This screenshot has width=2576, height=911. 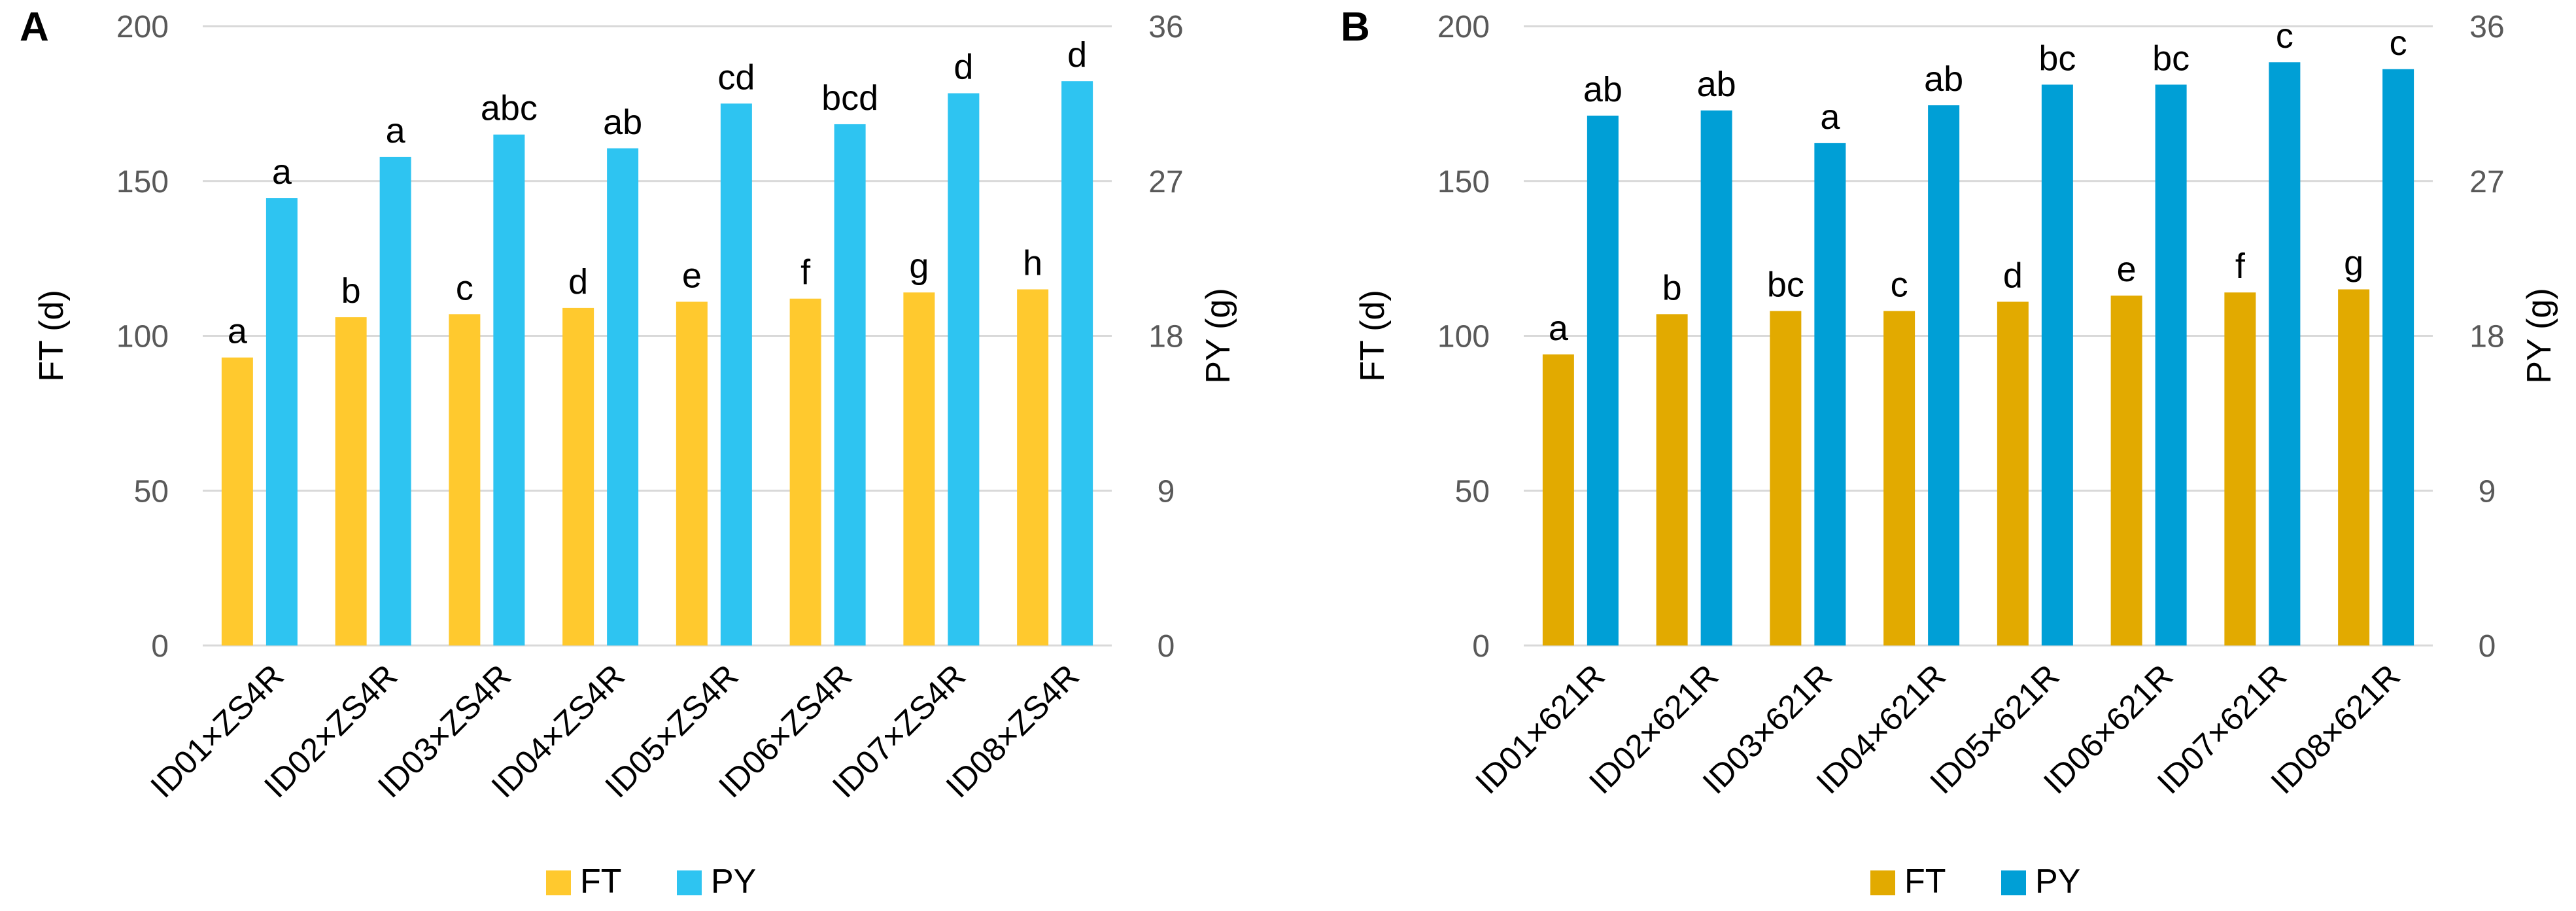 I want to click on legend-label-ft: FT, so click(x=601, y=882).